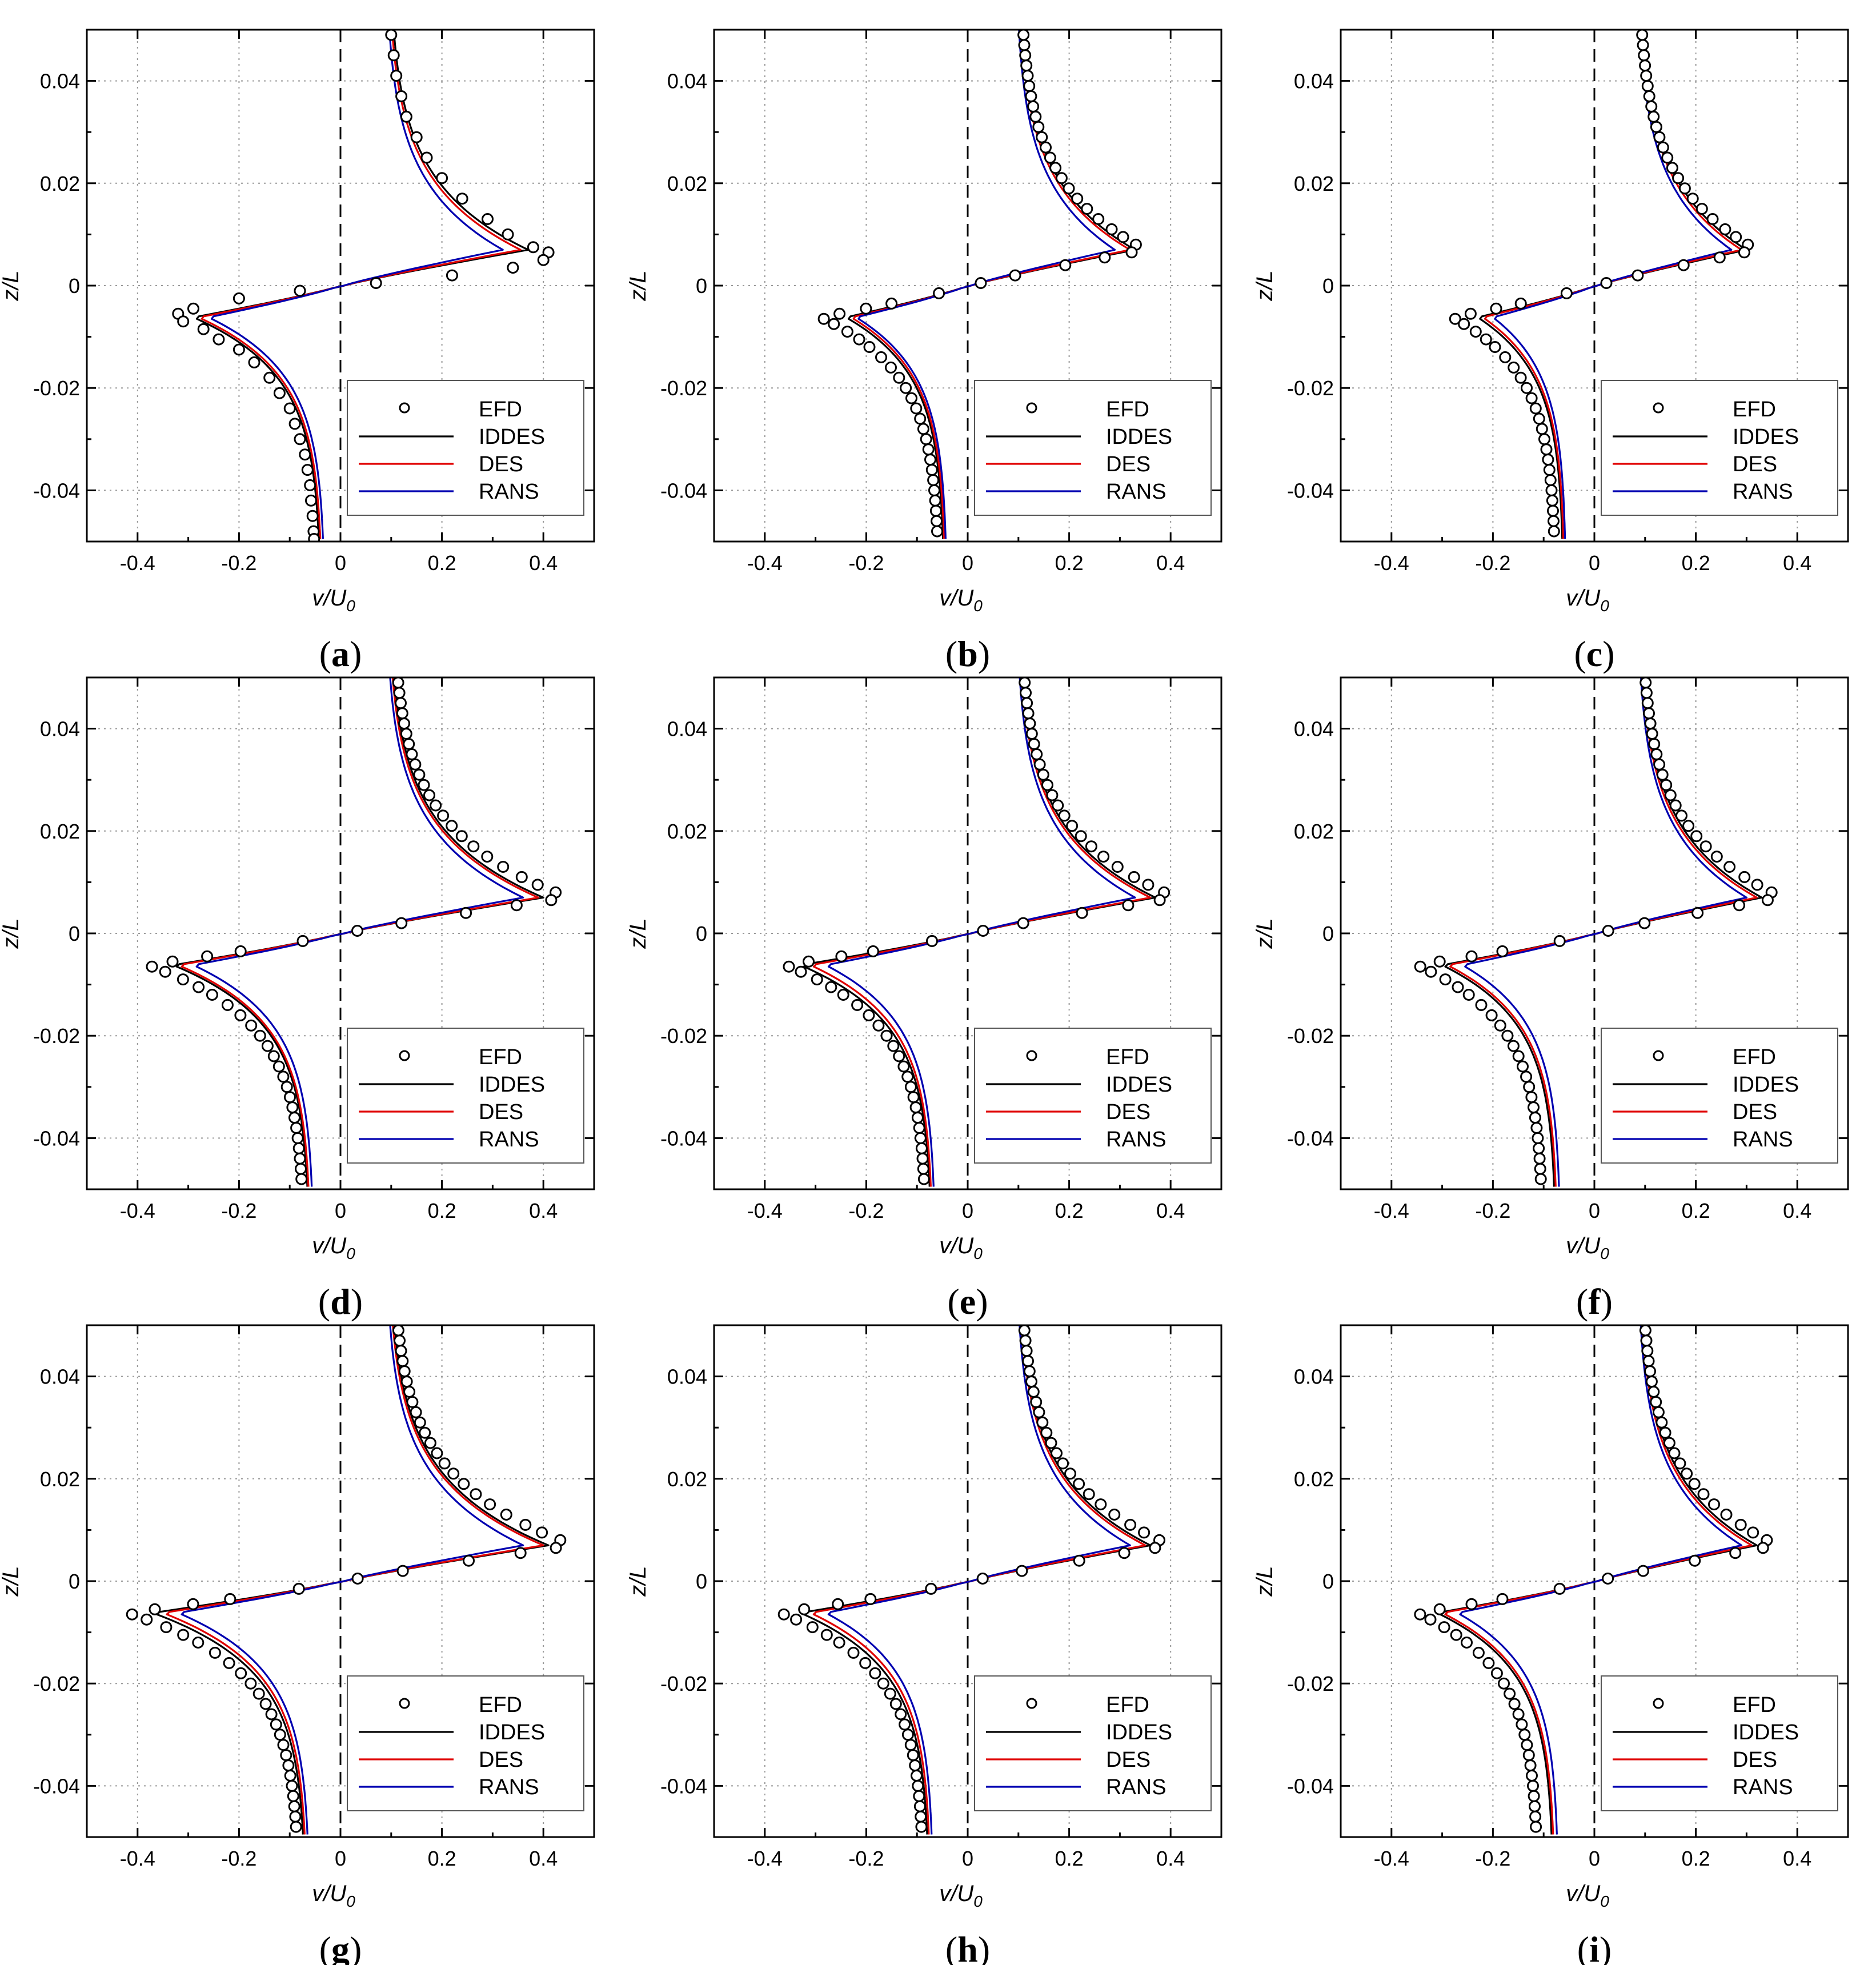 This screenshot has height=1965, width=1876. What do you see at coordinates (509, 1140) in the screenshot?
I see `legend-label-rans: RANS` at bounding box center [509, 1140].